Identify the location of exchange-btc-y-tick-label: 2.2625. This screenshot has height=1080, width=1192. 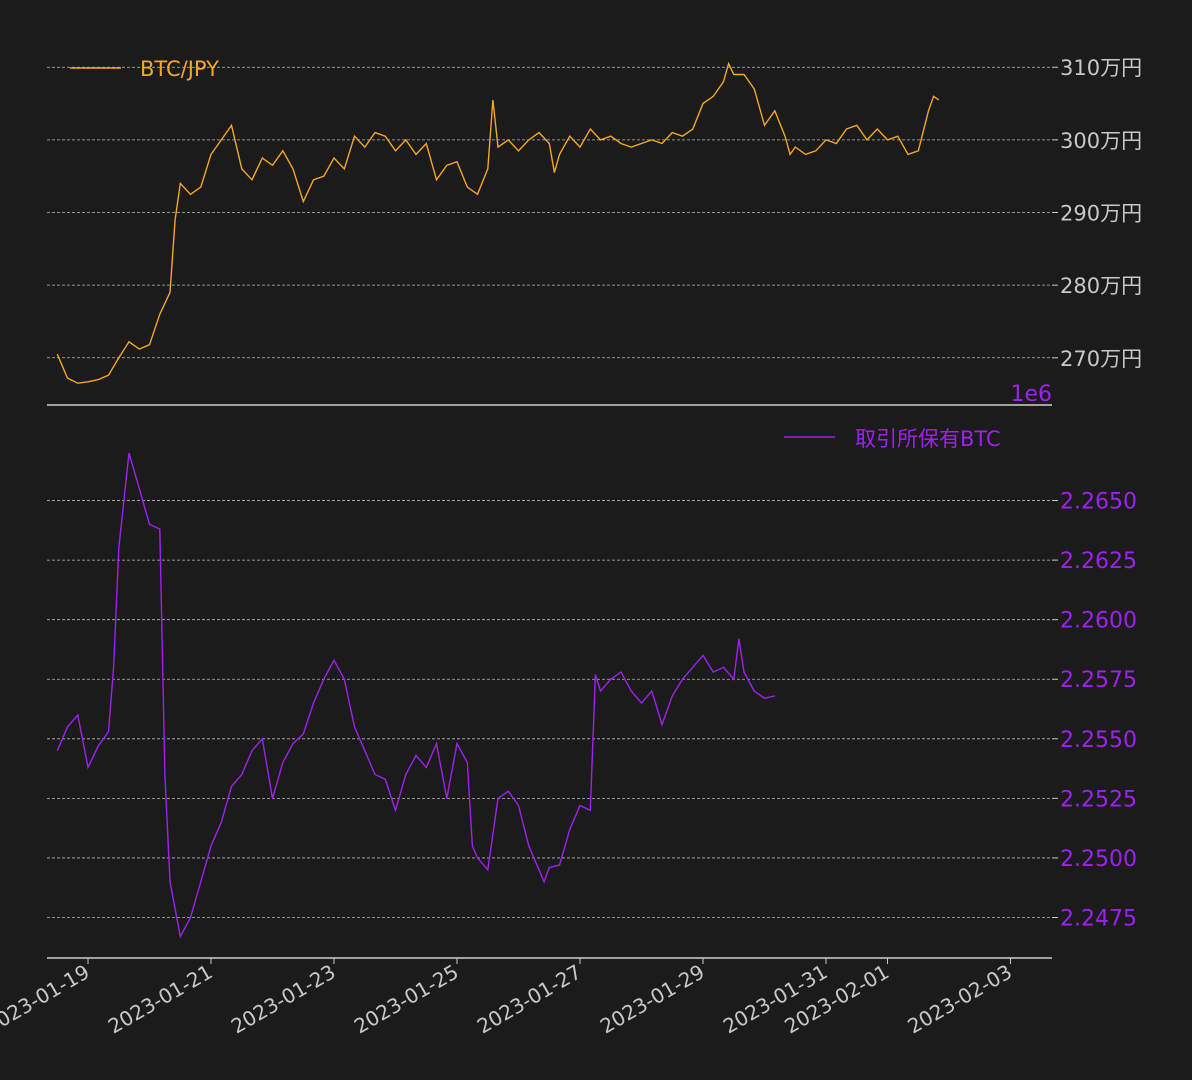
(1098, 561).